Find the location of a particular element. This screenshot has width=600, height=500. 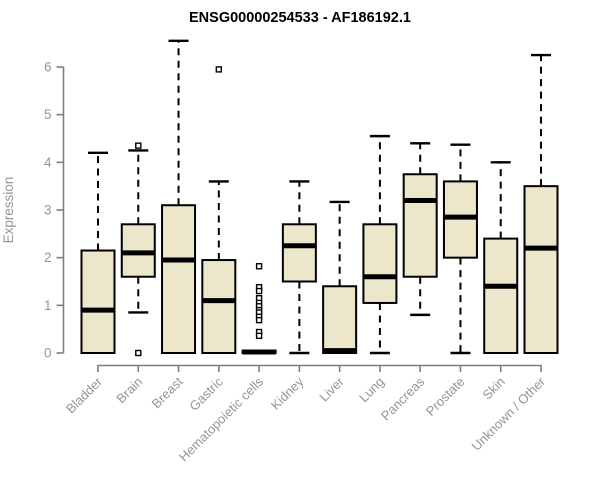

box-hematopoietic-cells is located at coordinates (259, 309).